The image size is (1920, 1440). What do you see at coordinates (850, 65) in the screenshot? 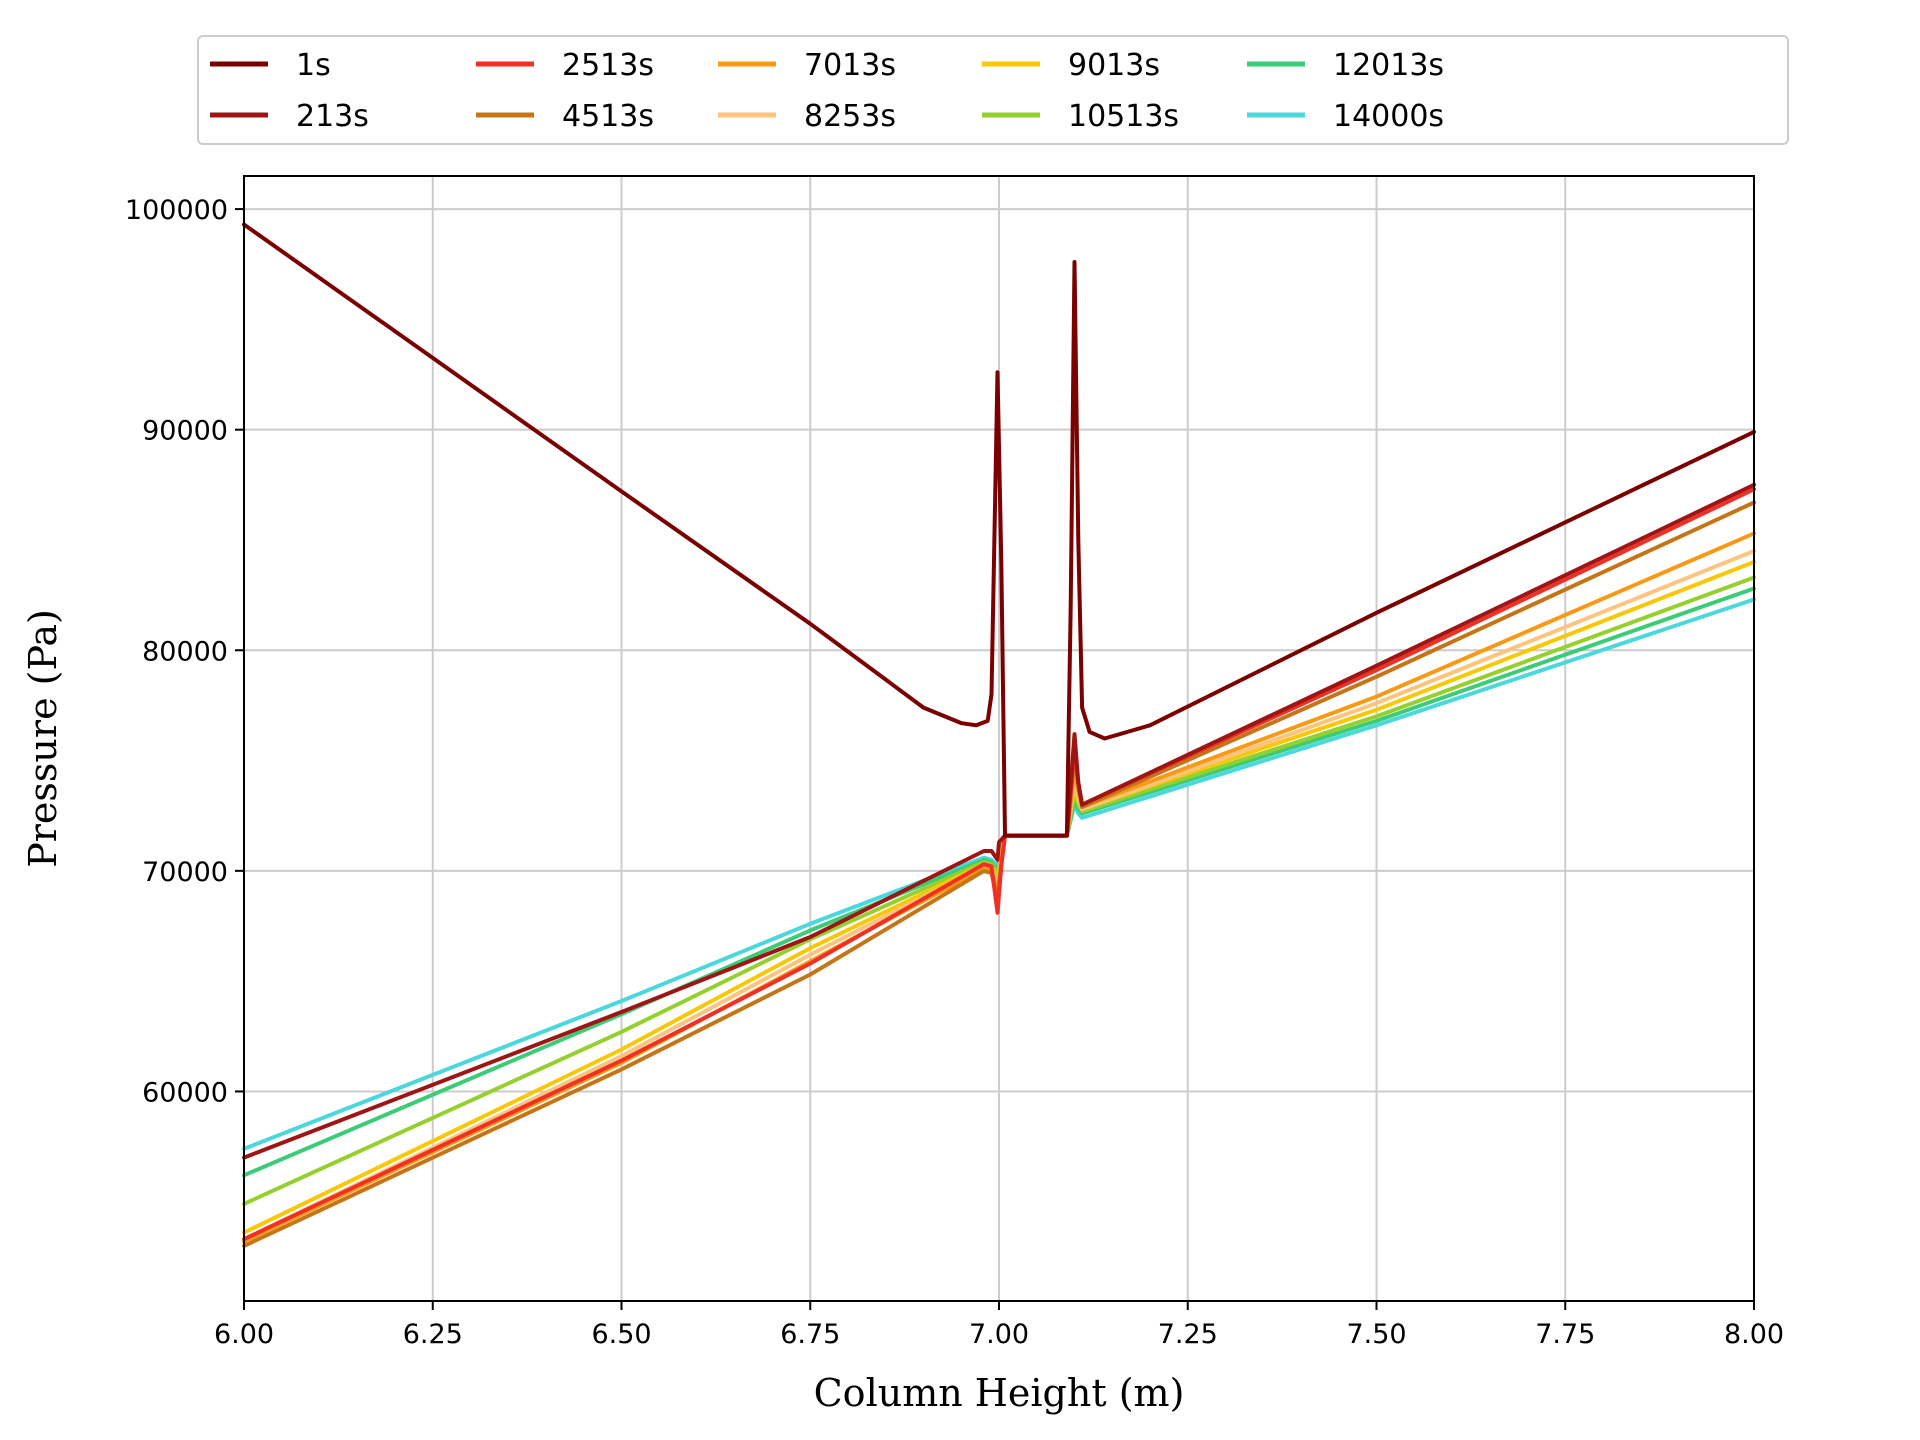
I see `legend-label: 7013s` at bounding box center [850, 65].